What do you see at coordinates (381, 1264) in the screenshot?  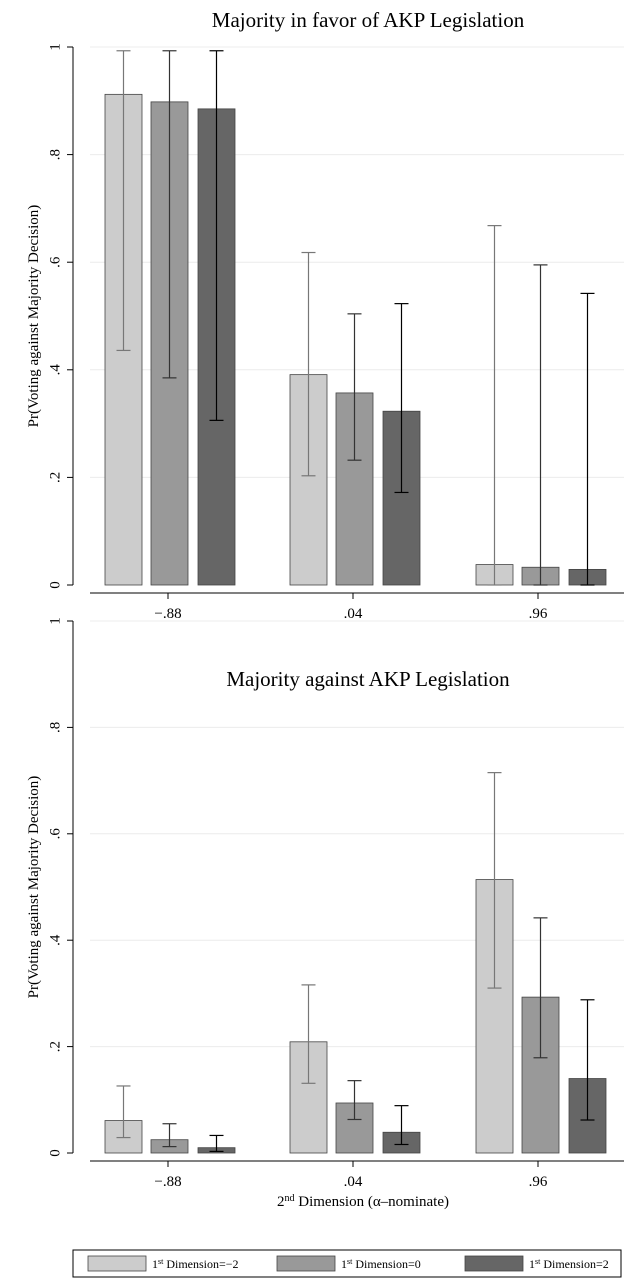 I see `legend-label: 1st Dimension=0` at bounding box center [381, 1264].